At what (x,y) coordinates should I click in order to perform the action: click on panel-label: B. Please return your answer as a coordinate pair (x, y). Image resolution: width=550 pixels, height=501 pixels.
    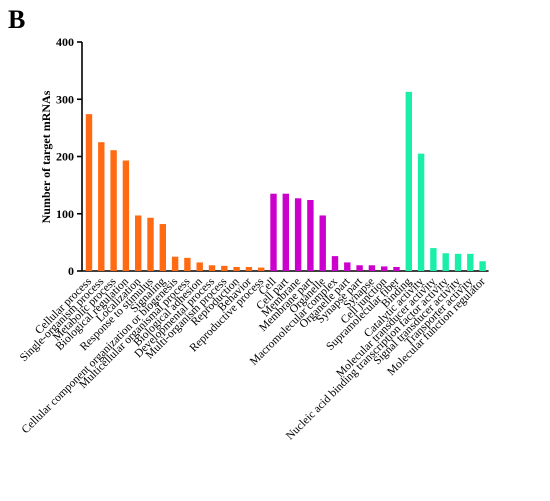
    Looking at the image, I should click on (16, 19).